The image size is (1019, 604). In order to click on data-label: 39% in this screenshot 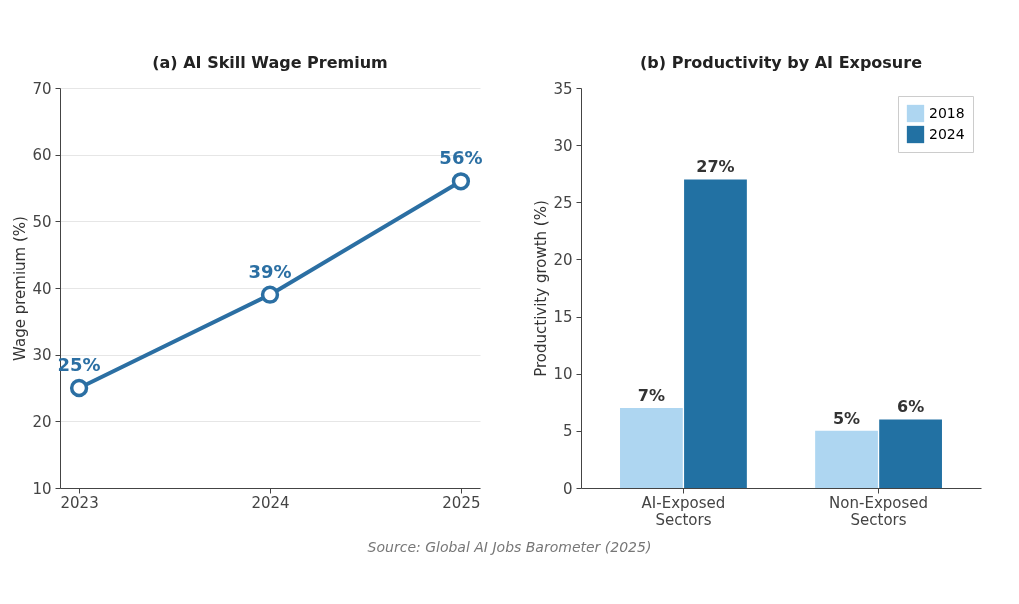, I will do `click(270, 271)`.